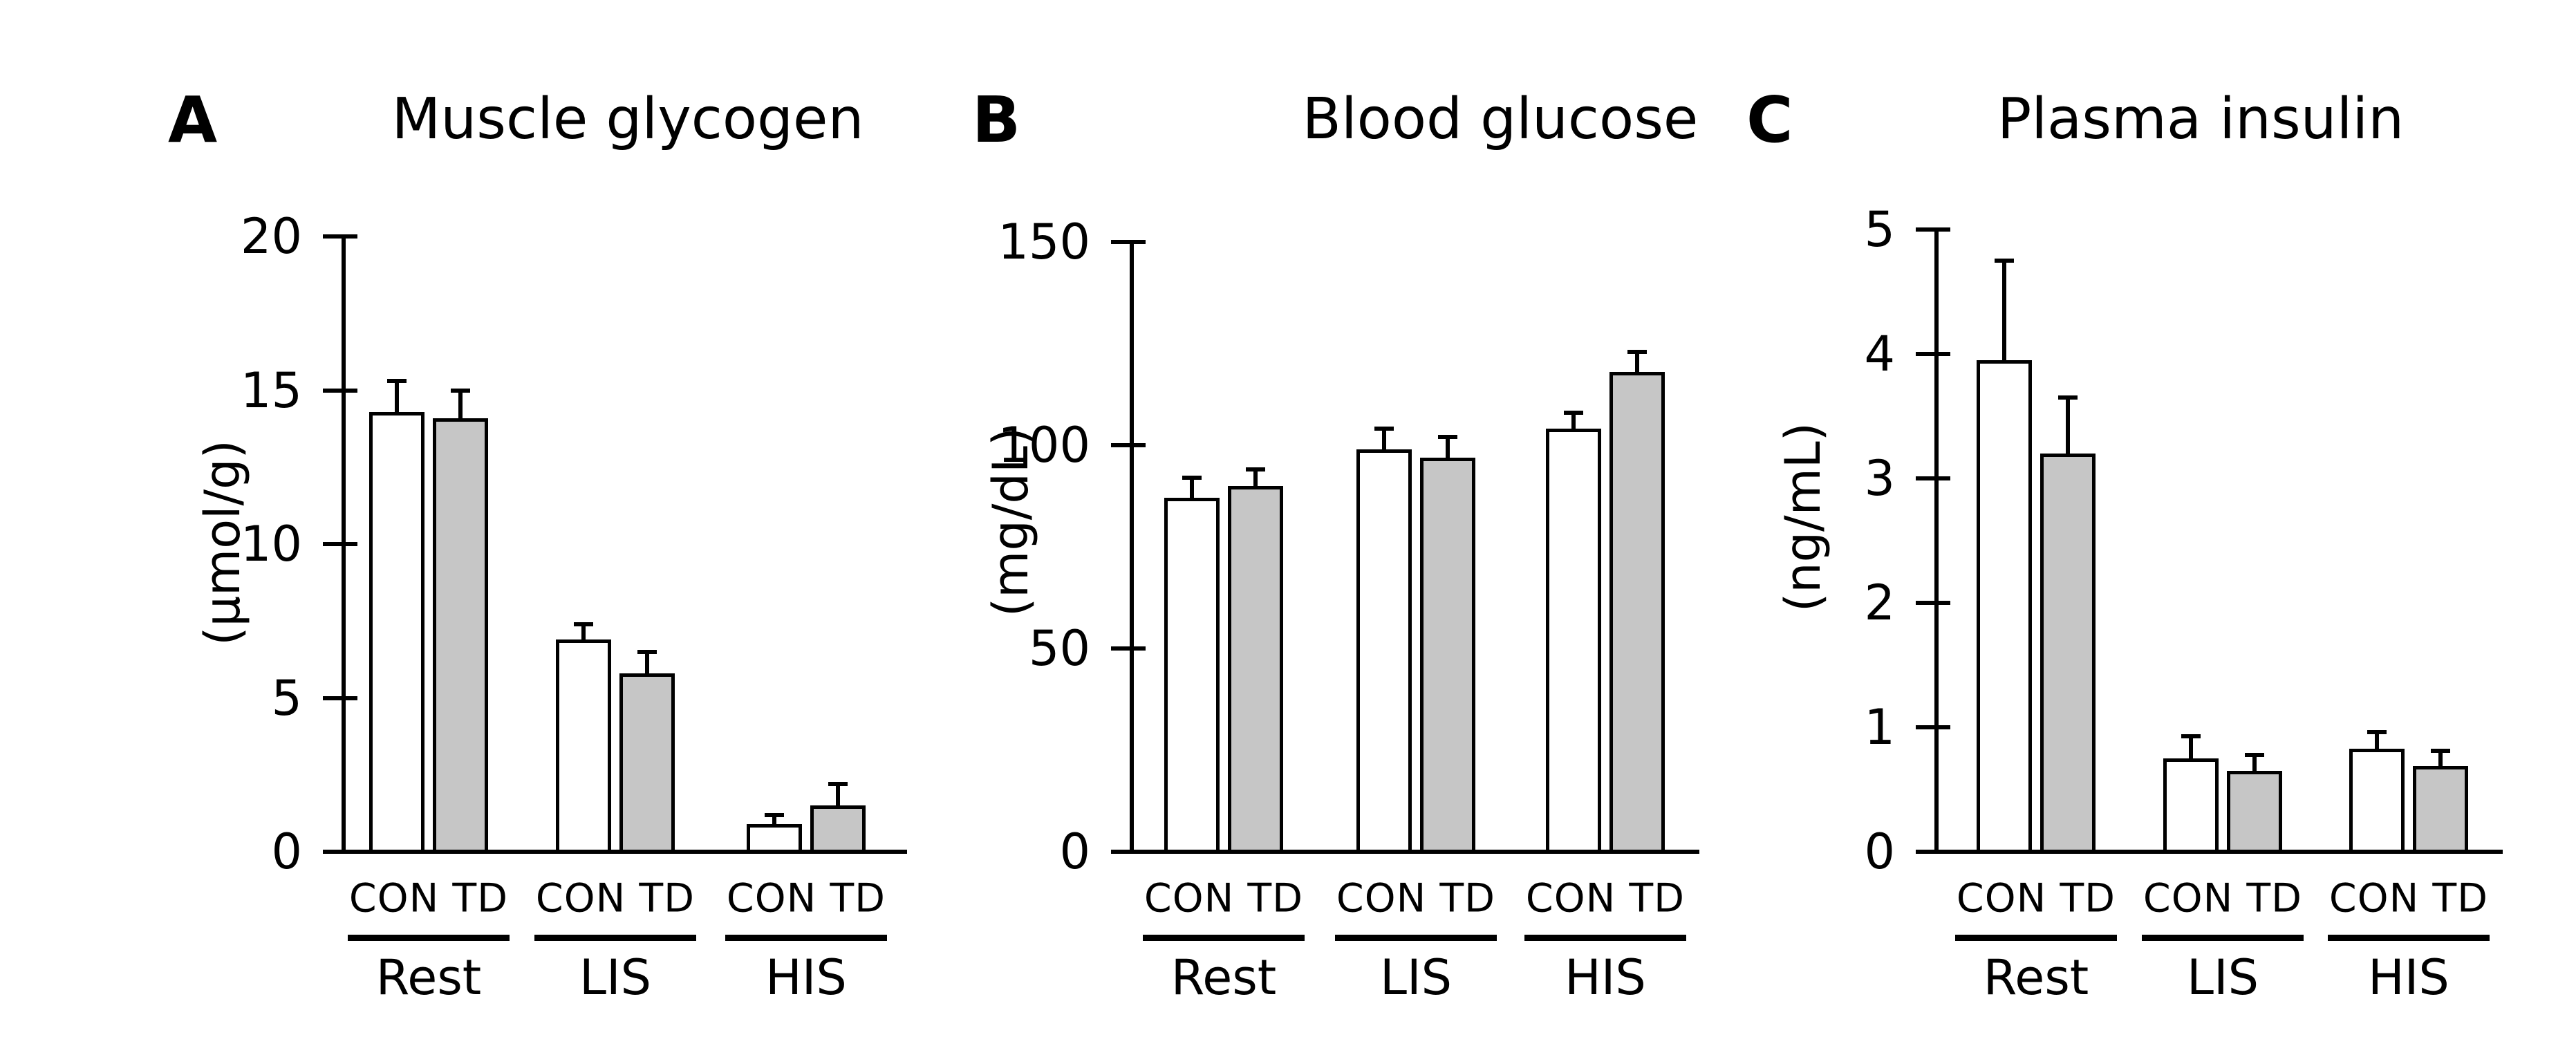 The image size is (2576, 1046). What do you see at coordinates (1059, 648) in the screenshot?
I see `y-tick-label-50: 50` at bounding box center [1059, 648].